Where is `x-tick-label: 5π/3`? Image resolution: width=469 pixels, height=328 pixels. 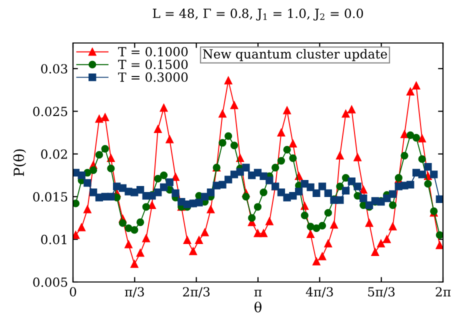
x-tick-label: 5π/3 is located at coordinates (381, 292).